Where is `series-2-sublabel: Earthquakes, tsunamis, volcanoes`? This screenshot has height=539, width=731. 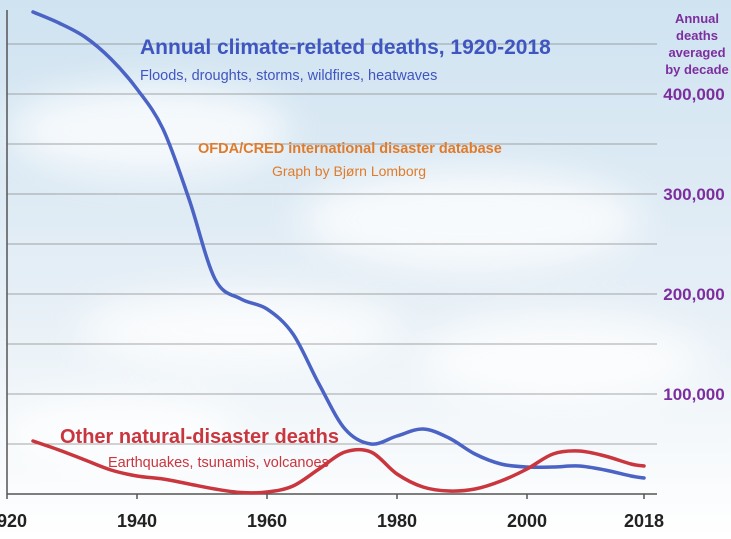
series-2-sublabel: Earthquakes, tsunamis, volcanoes is located at coordinates (218, 463).